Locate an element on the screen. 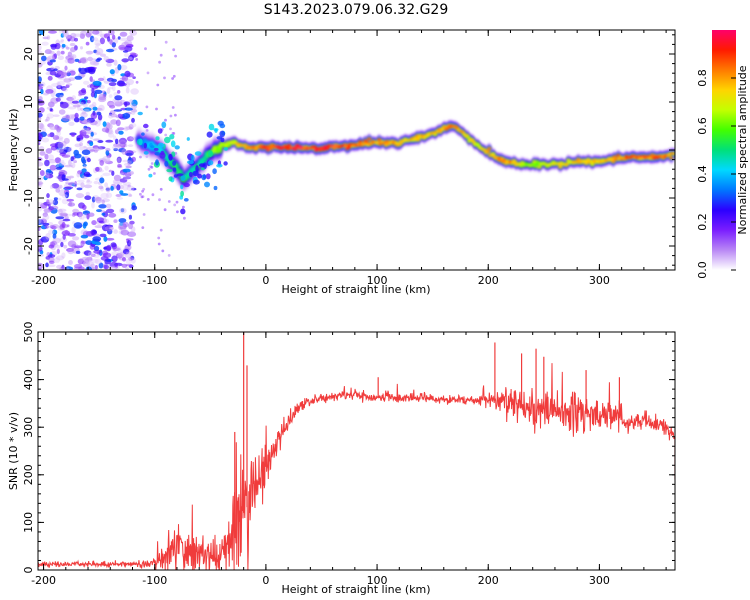 The image size is (750, 600). spectrogram-y-axis-label: Frequency (Hz) is located at coordinates (13, 150).